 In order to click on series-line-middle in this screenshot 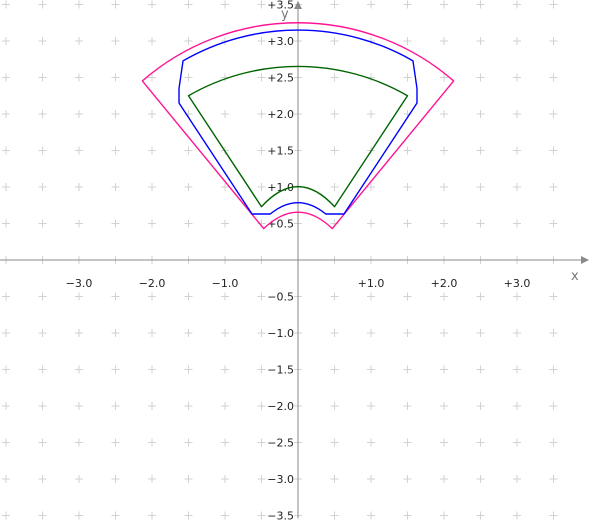, I will do `click(298, 122)`.